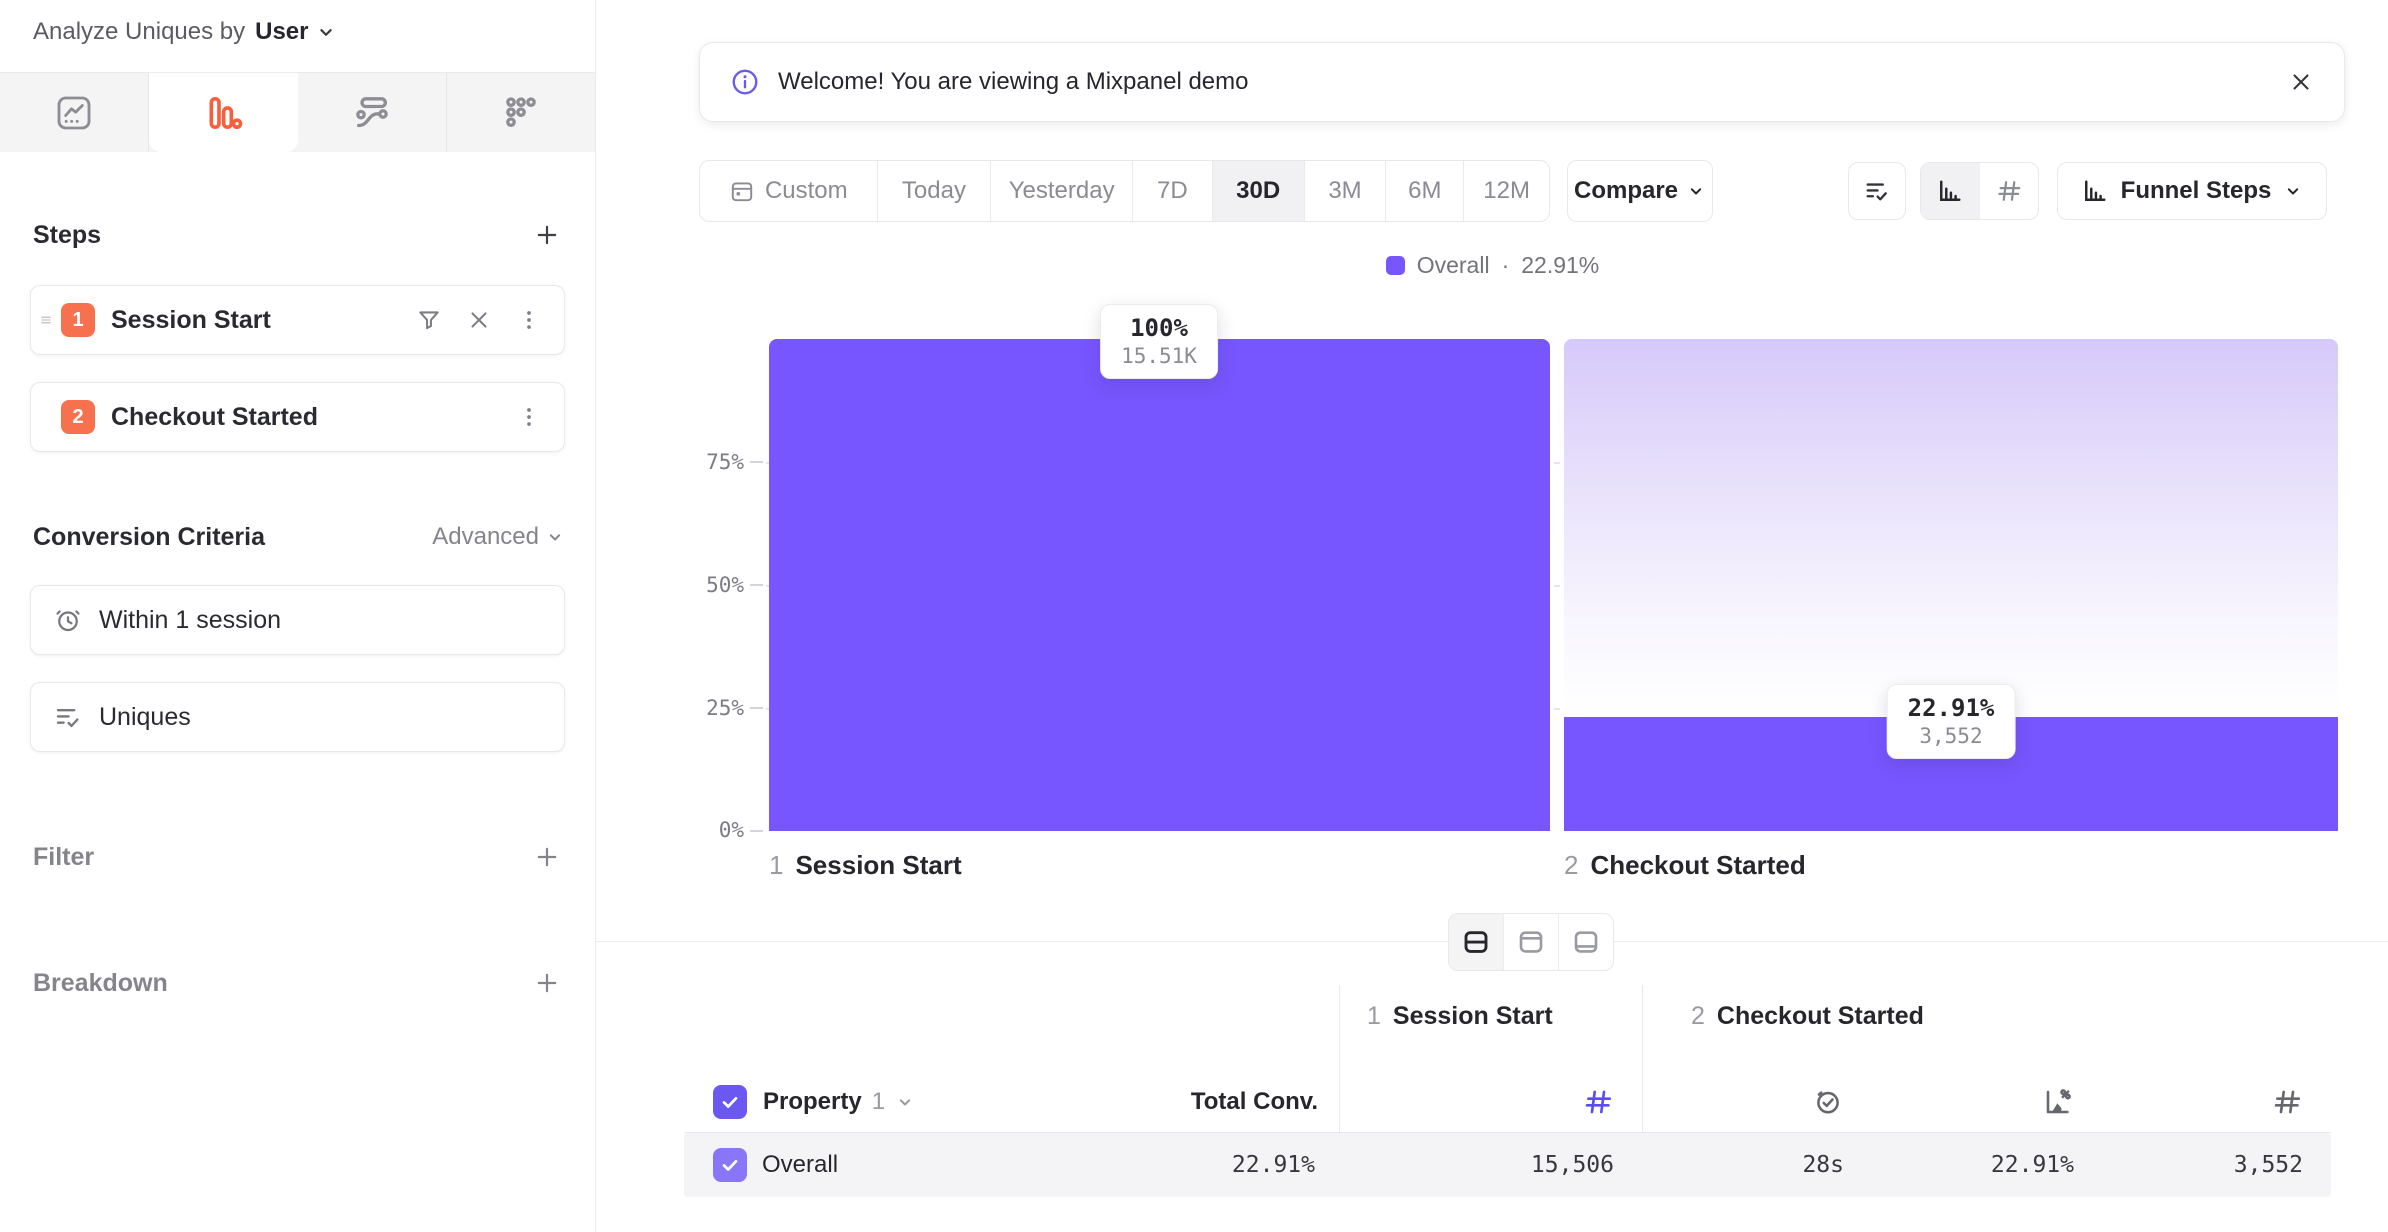 Image resolution: width=2388 pixels, height=1232 pixels. I want to click on funnel-steps-dropdown: Funnel Steps, so click(2192, 191).